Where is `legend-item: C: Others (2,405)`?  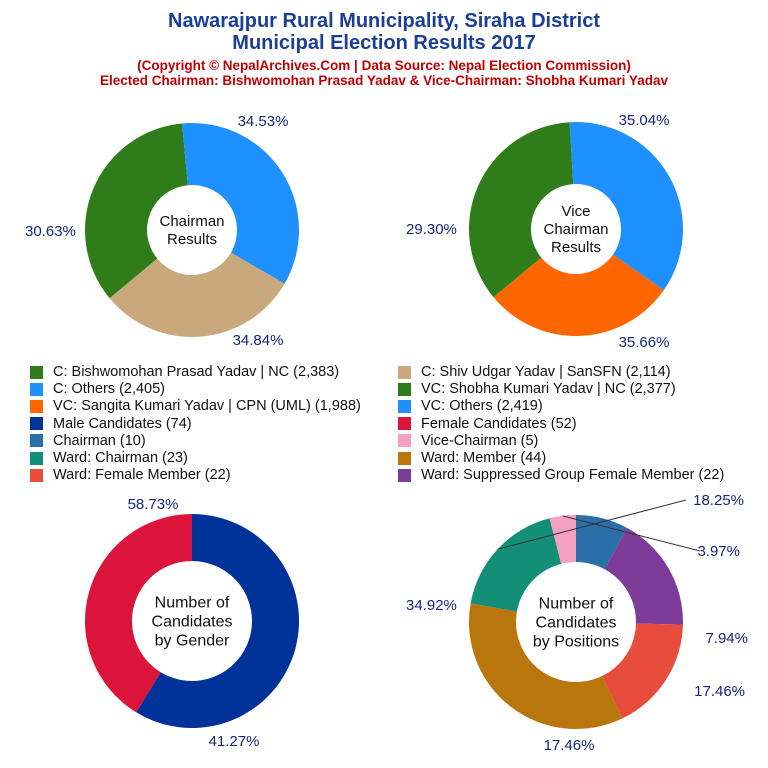 legend-item: C: Others (2,405) is located at coordinates (97, 389).